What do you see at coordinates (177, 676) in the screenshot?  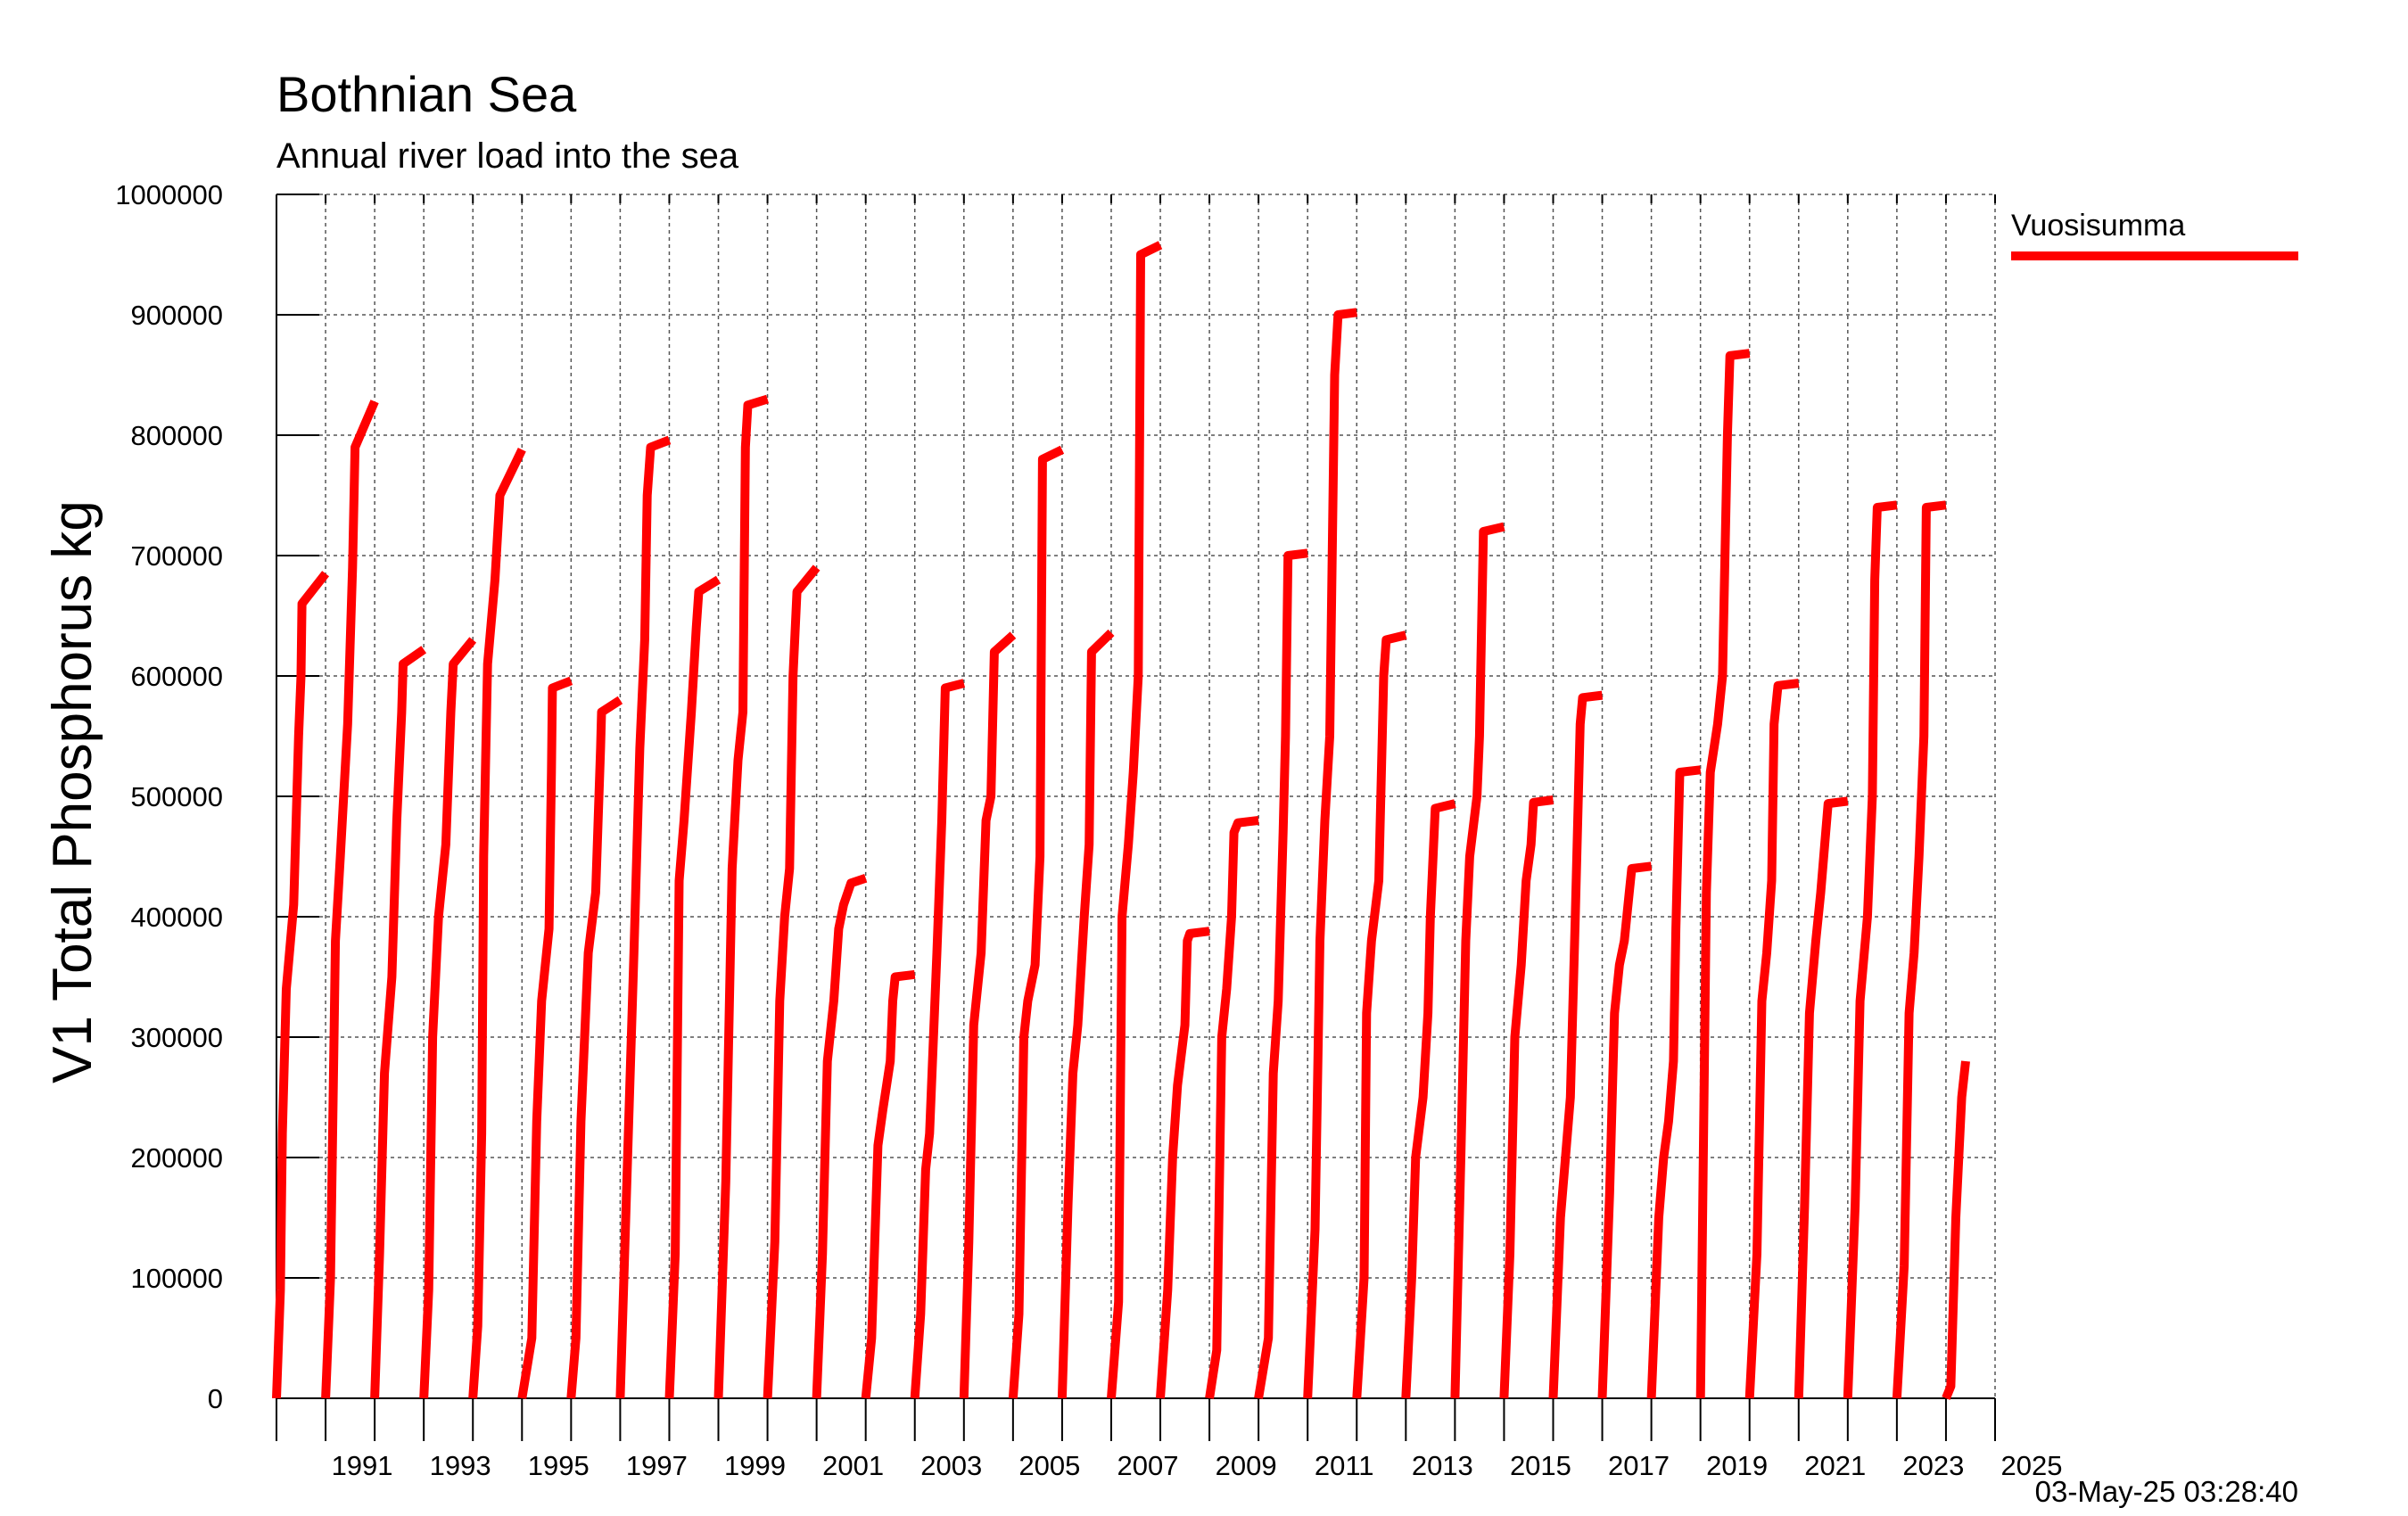 I see `y-tick-label: 600000` at bounding box center [177, 676].